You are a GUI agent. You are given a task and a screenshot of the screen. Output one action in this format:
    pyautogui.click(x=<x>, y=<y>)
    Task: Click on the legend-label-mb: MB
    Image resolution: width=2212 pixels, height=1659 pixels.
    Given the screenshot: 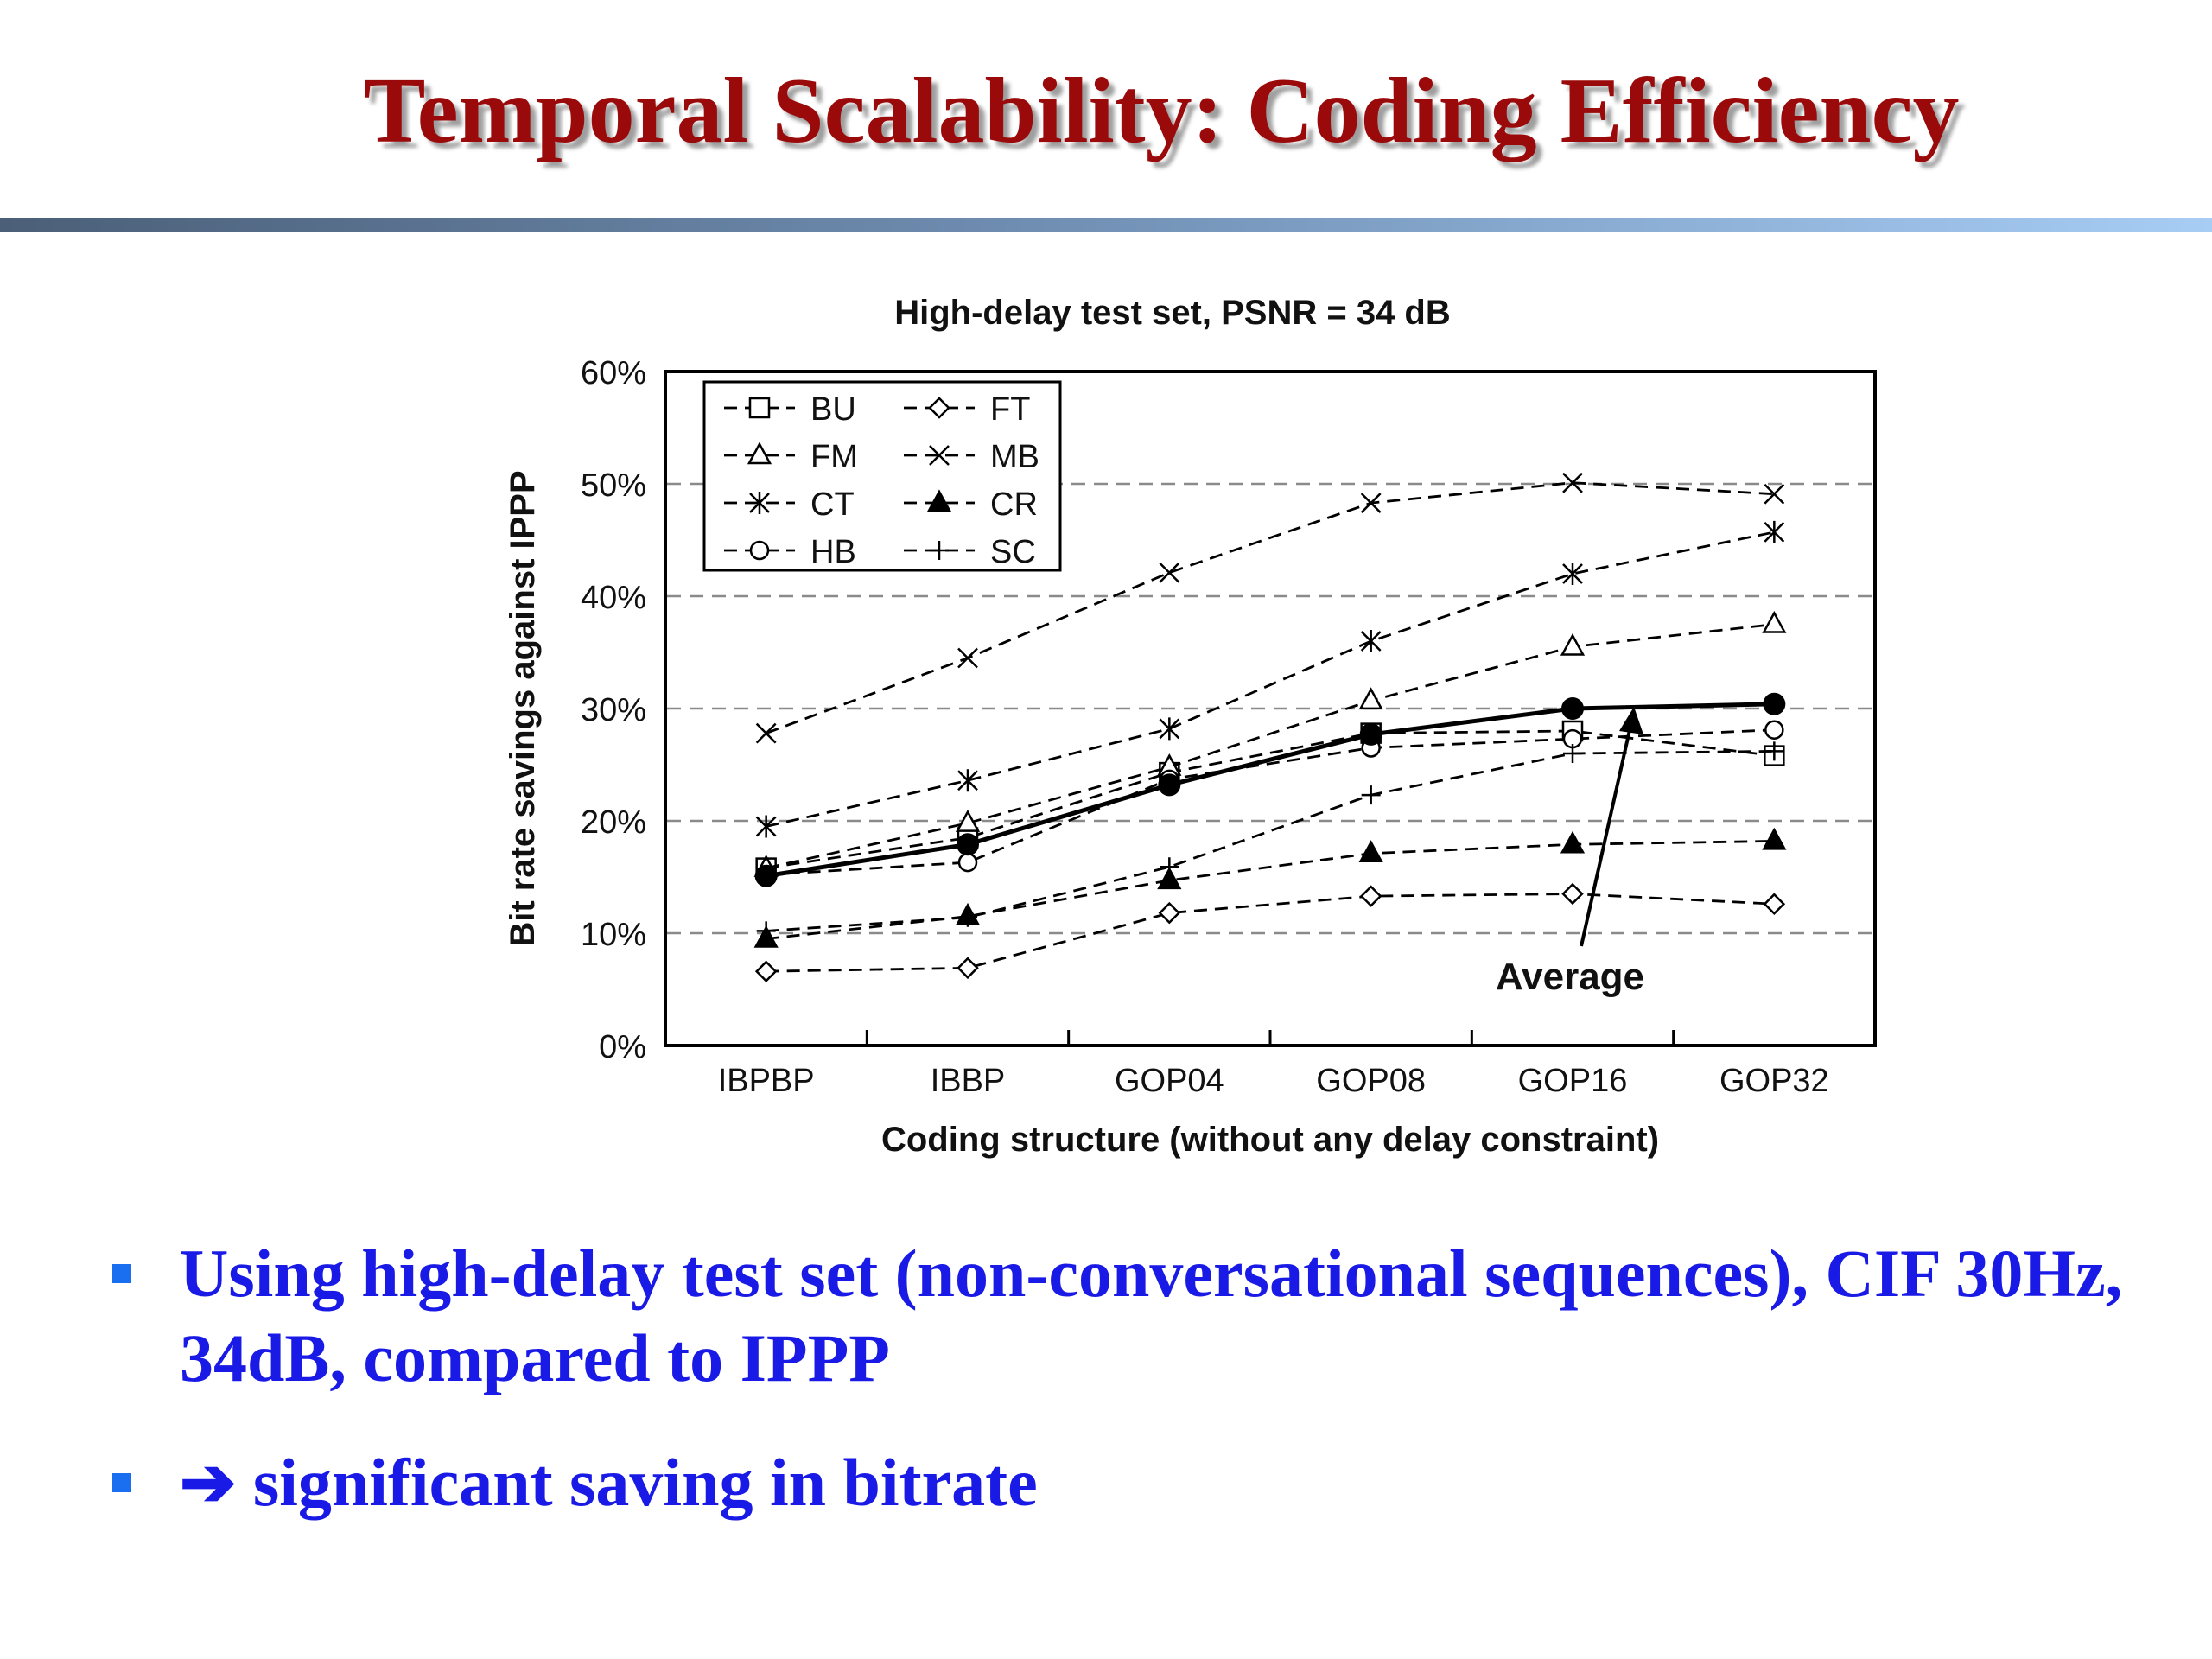 What is the action you would take?
    pyautogui.click(x=1014, y=457)
    